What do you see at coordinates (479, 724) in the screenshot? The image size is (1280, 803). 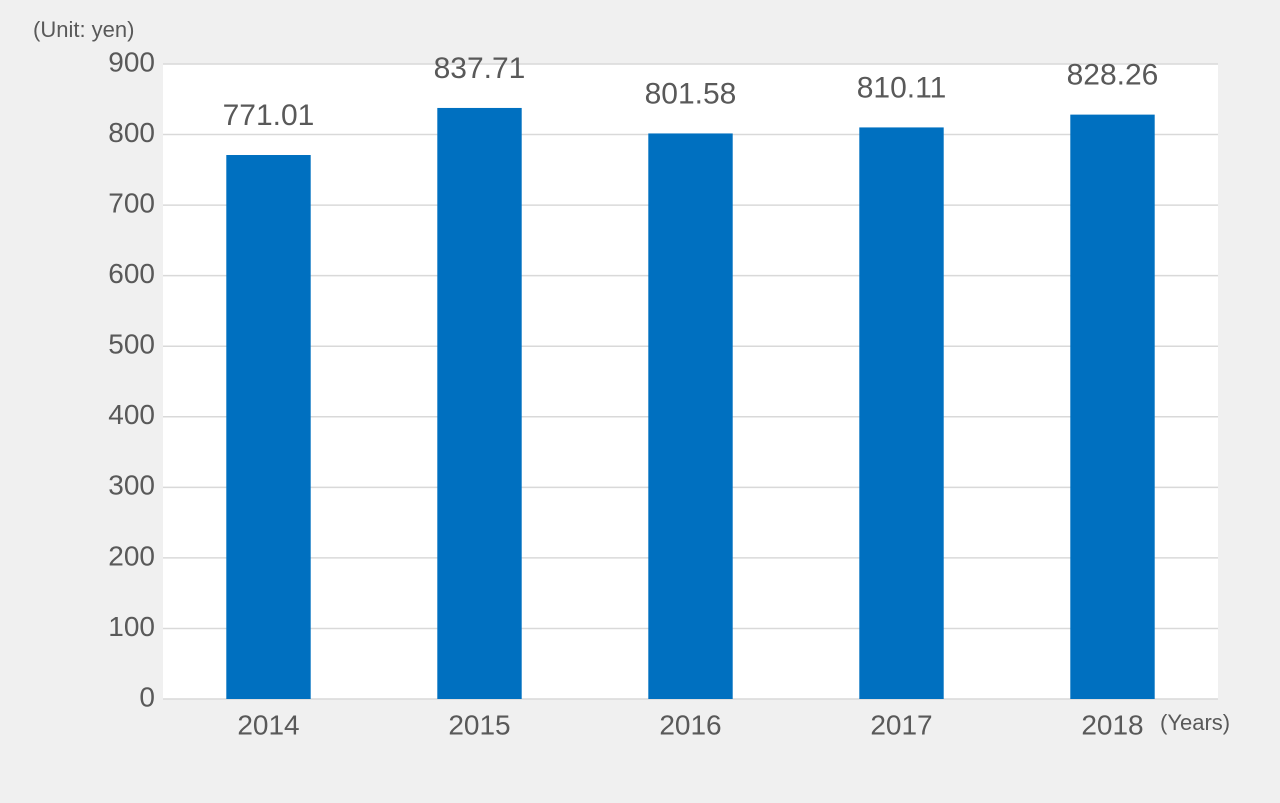 I see `x-tick-label: 2015` at bounding box center [479, 724].